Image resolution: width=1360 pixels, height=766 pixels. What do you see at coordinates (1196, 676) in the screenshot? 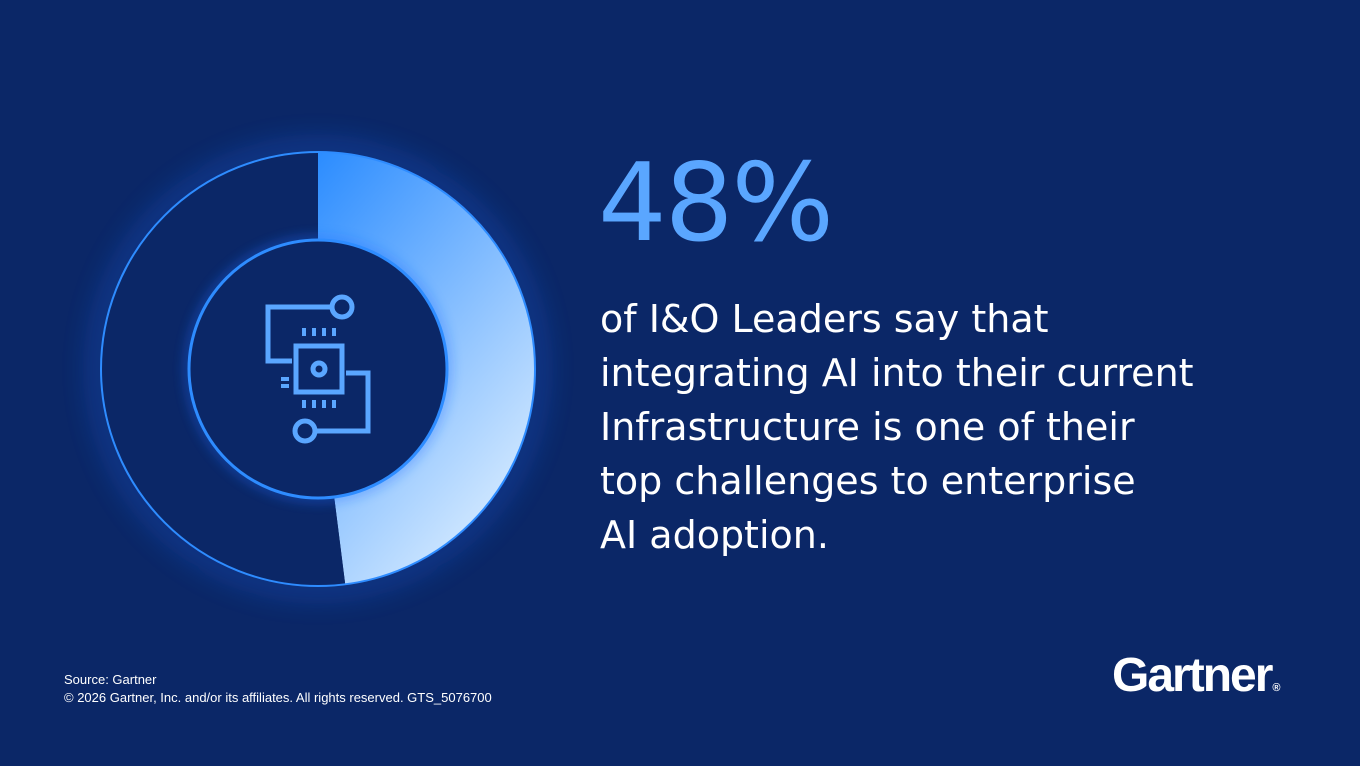
I see `gartner-logo: Gartner®` at bounding box center [1196, 676].